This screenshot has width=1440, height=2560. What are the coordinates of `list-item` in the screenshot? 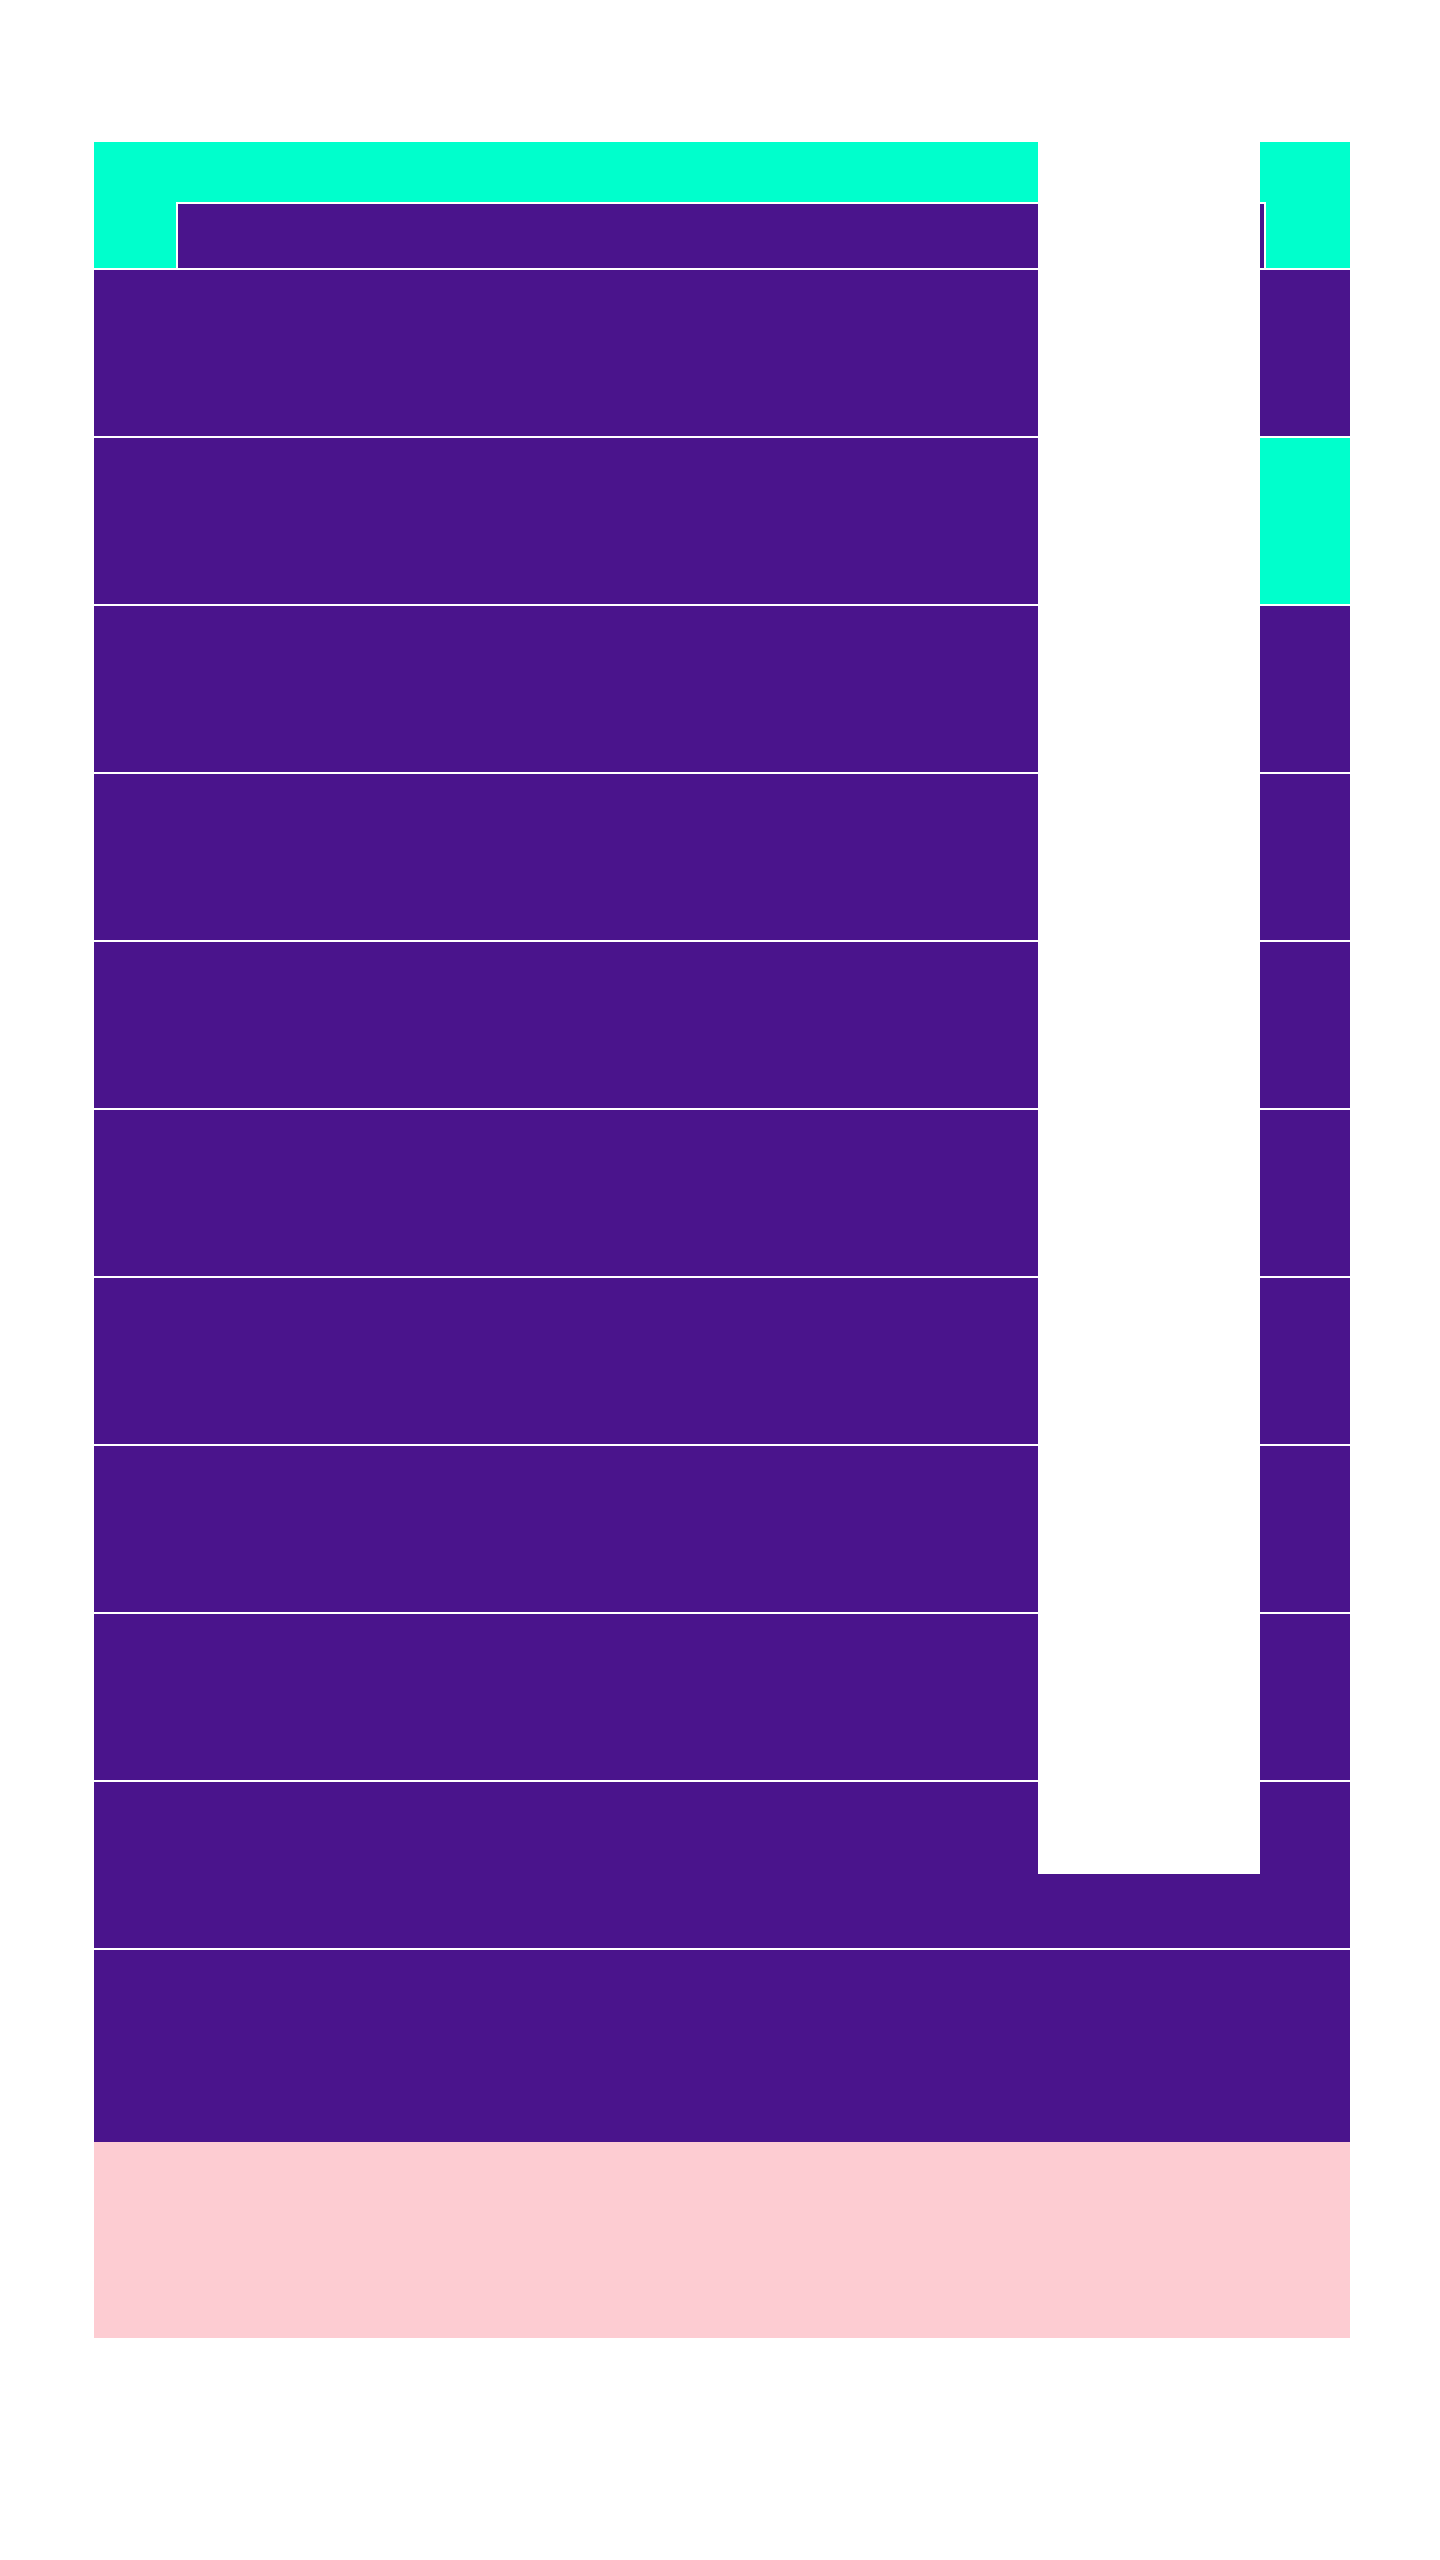 It's located at (722, 2032).